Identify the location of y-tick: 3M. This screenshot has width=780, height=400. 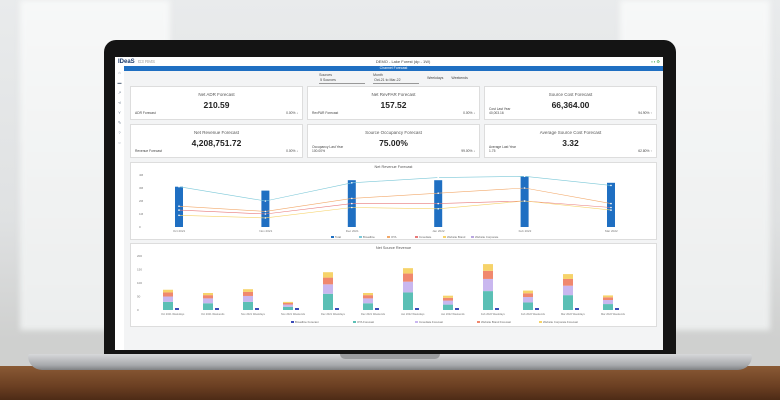
(141, 188).